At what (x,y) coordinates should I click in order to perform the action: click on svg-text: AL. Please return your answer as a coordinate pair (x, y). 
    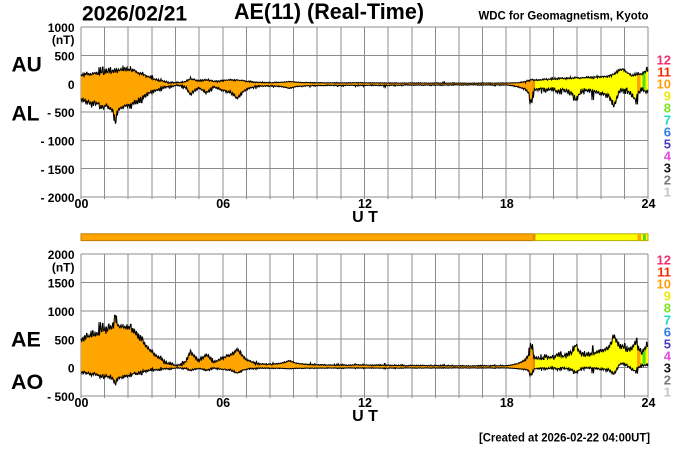
    Looking at the image, I should click on (26, 114).